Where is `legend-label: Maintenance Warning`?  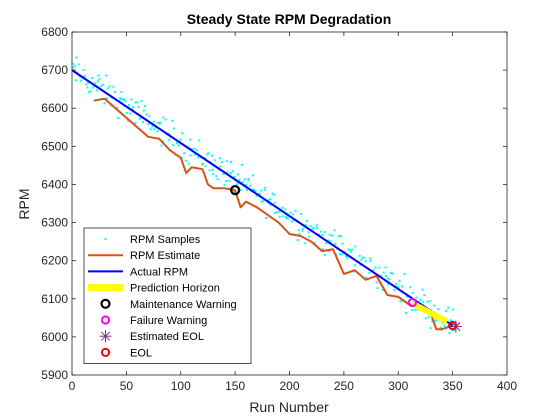 legend-label: Maintenance Warning is located at coordinates (183, 305).